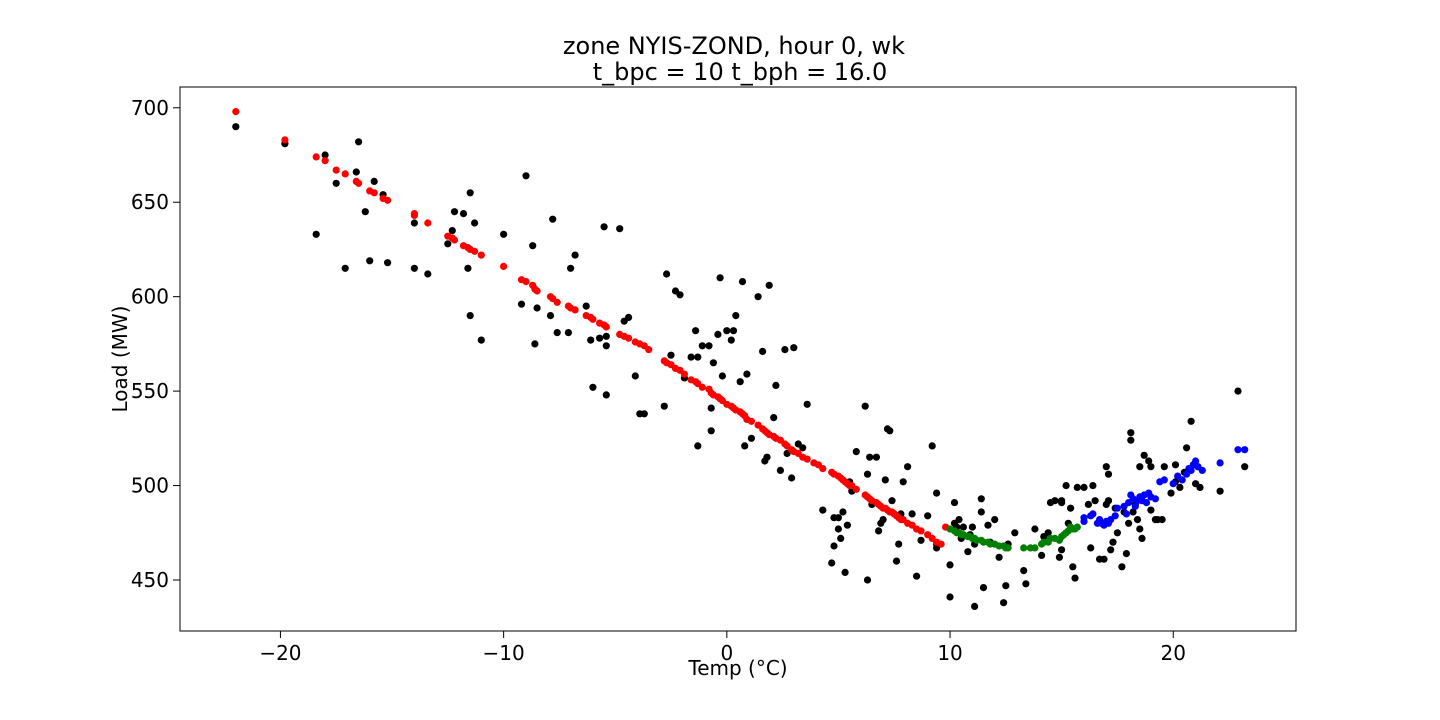 The image size is (1440, 720). Describe the element at coordinates (726, 653) in the screenshot. I see `x-tick-label: 0` at that location.